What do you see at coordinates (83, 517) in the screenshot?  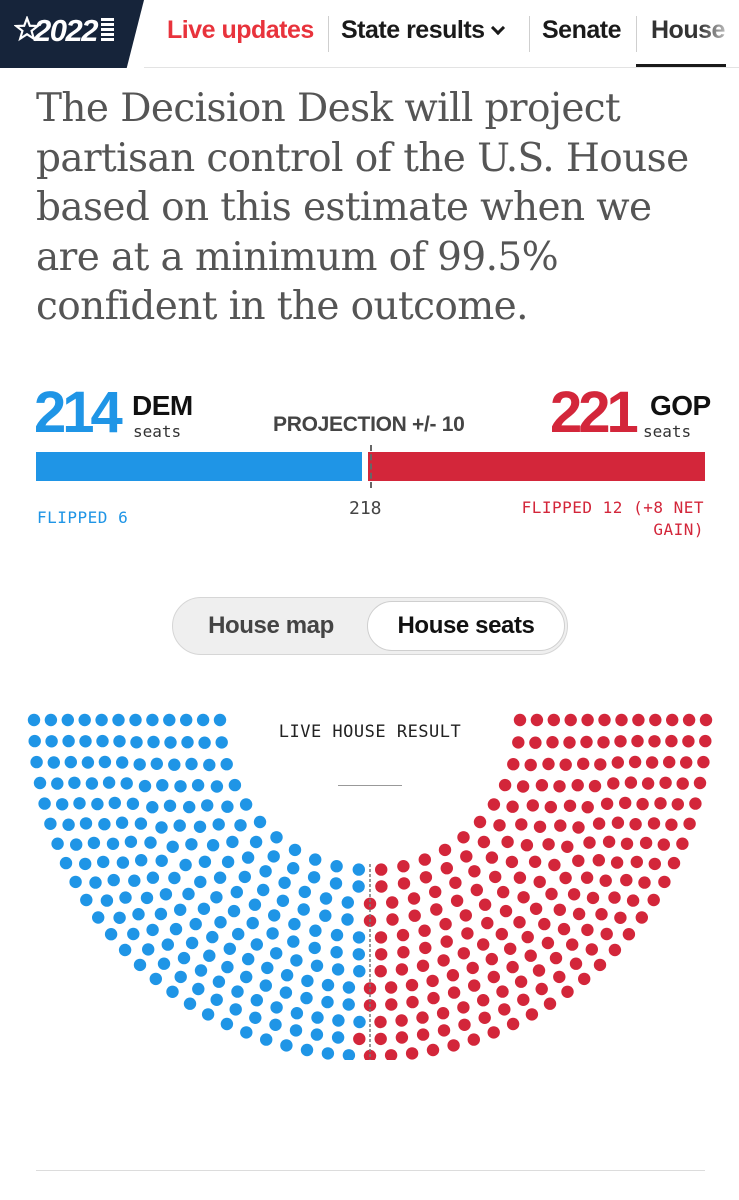 I see `dem-flipped-label: FLIPPED 6` at bounding box center [83, 517].